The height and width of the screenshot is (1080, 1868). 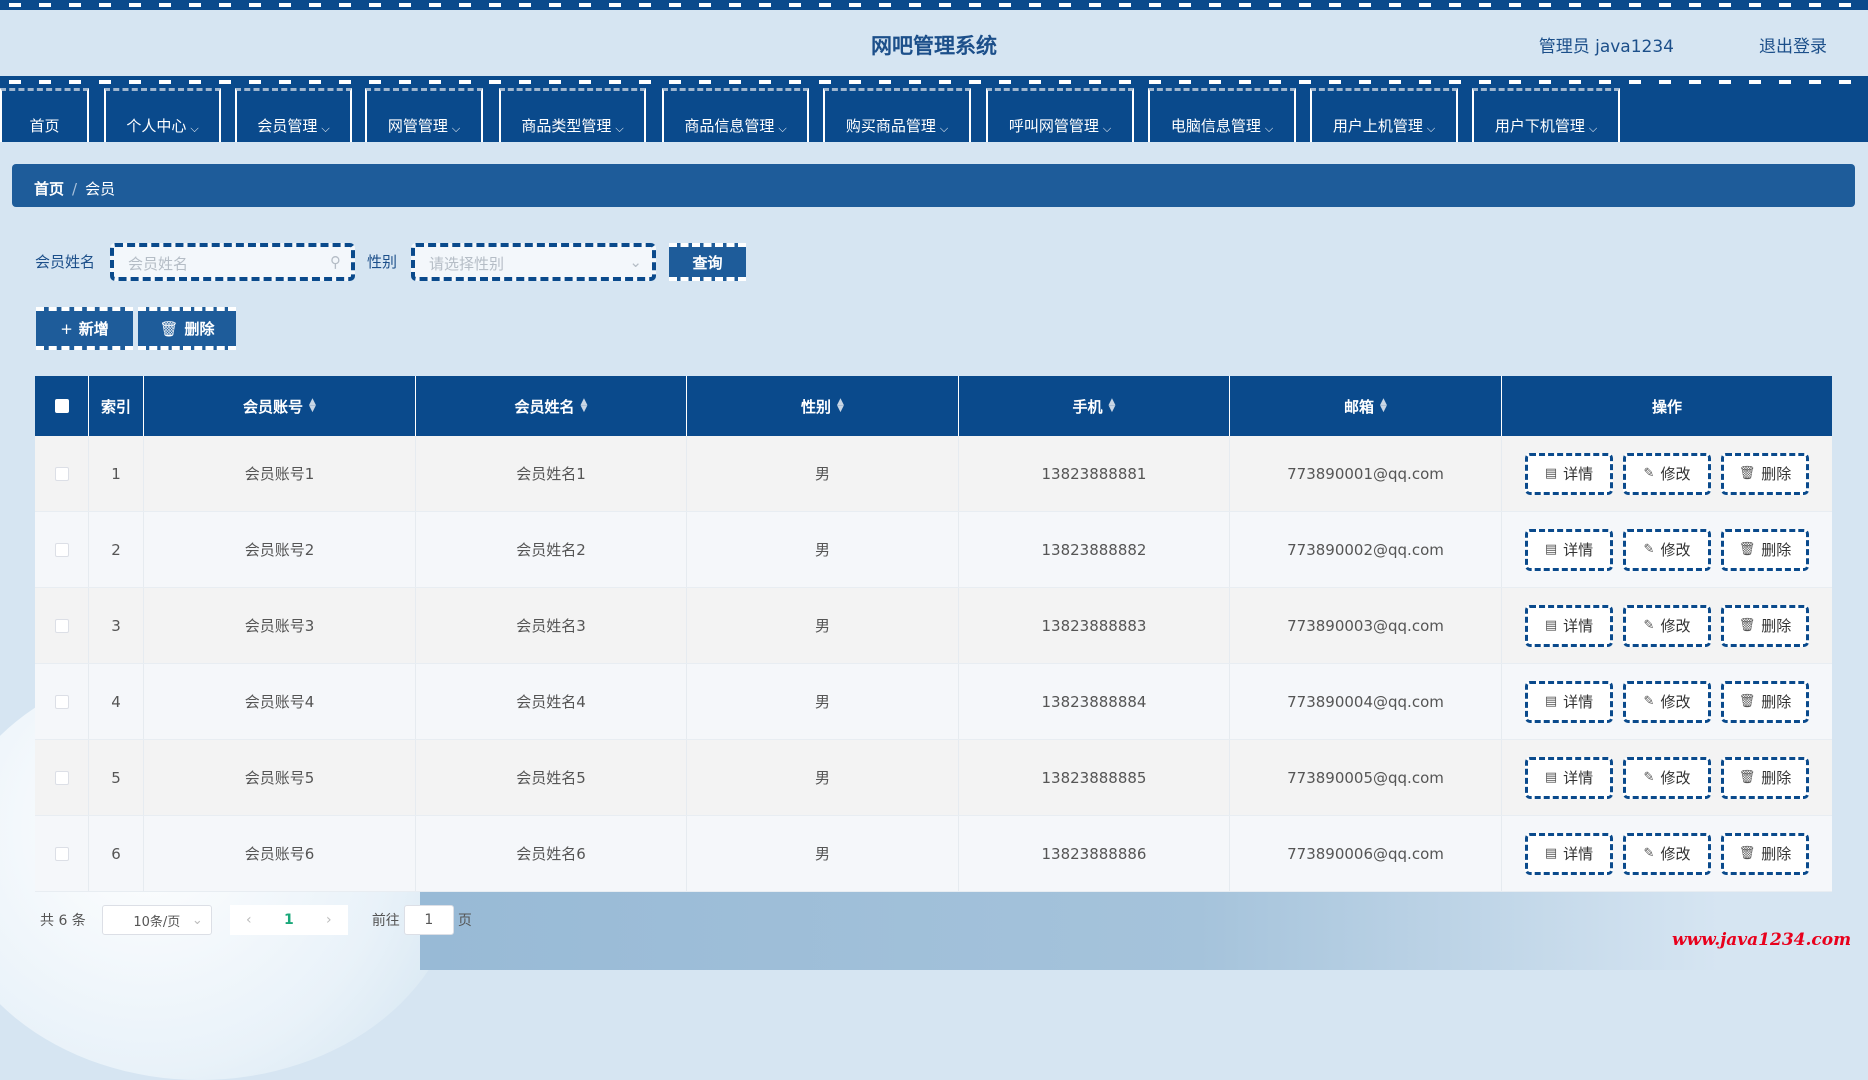 What do you see at coordinates (288, 920) in the screenshot?
I see `page-current: 1` at bounding box center [288, 920].